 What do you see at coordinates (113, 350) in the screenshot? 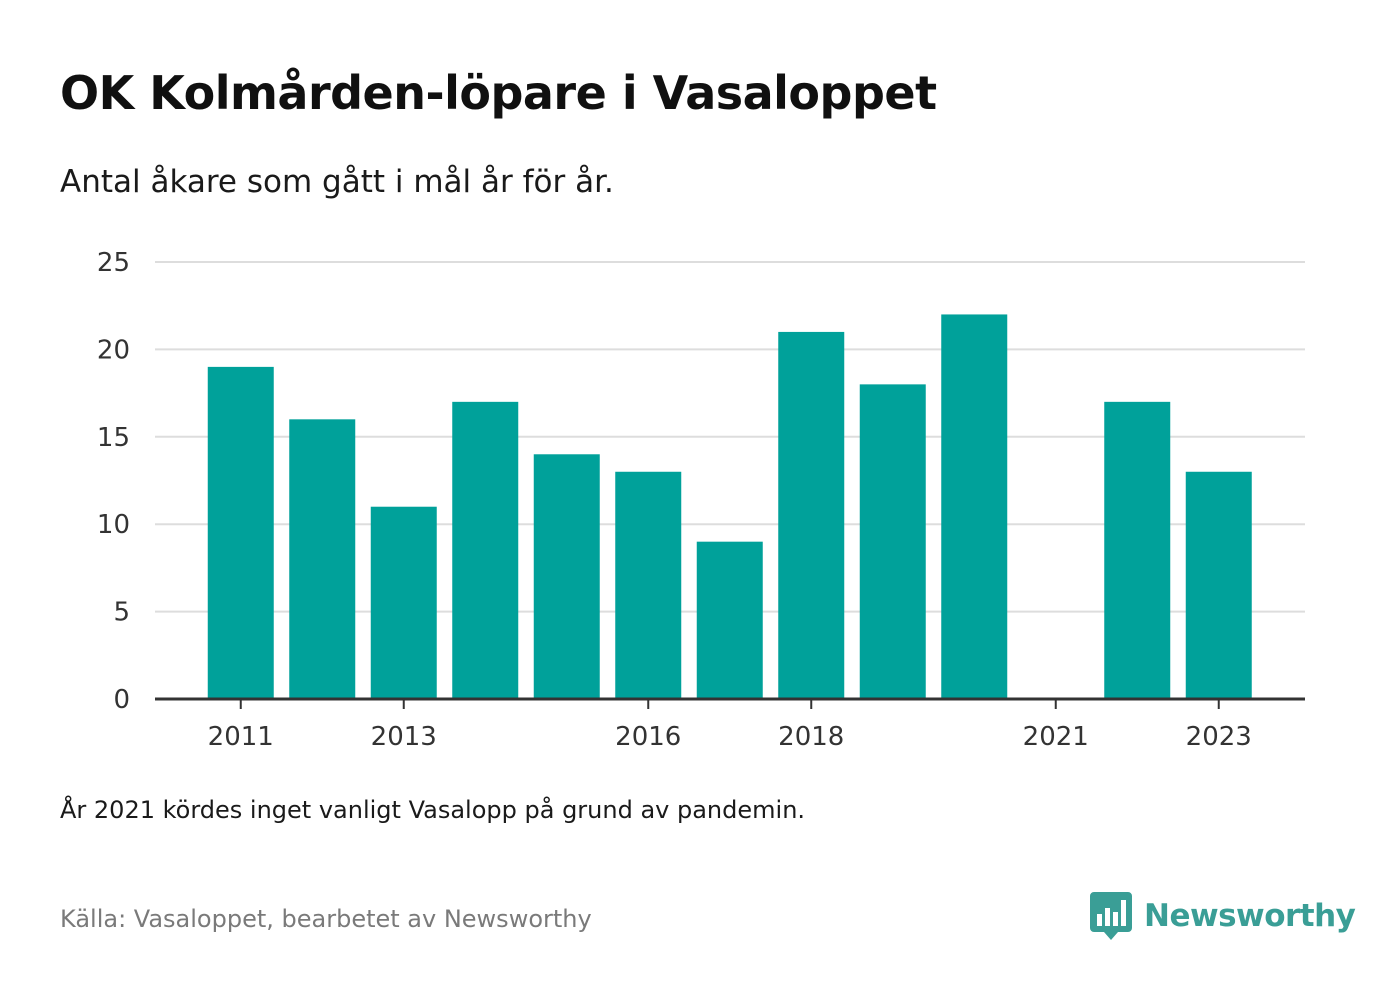
I see `y-tick-label: 20` at bounding box center [113, 350].